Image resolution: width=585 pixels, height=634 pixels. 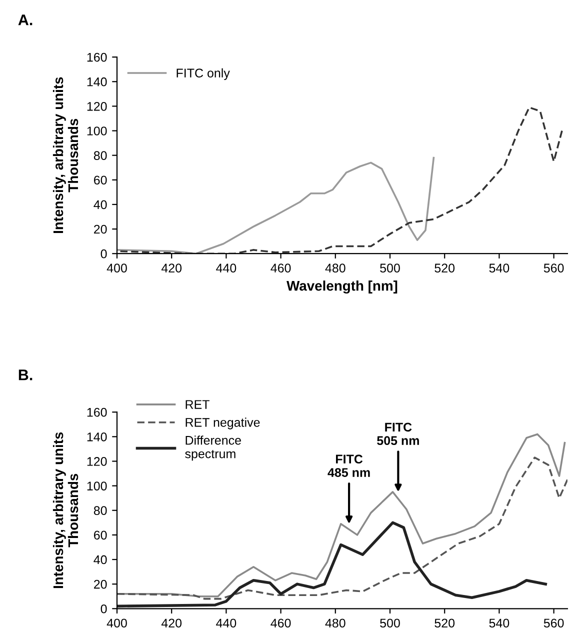 What do you see at coordinates (203, 74) in the screenshot?
I see `legend-label: FITC only` at bounding box center [203, 74].